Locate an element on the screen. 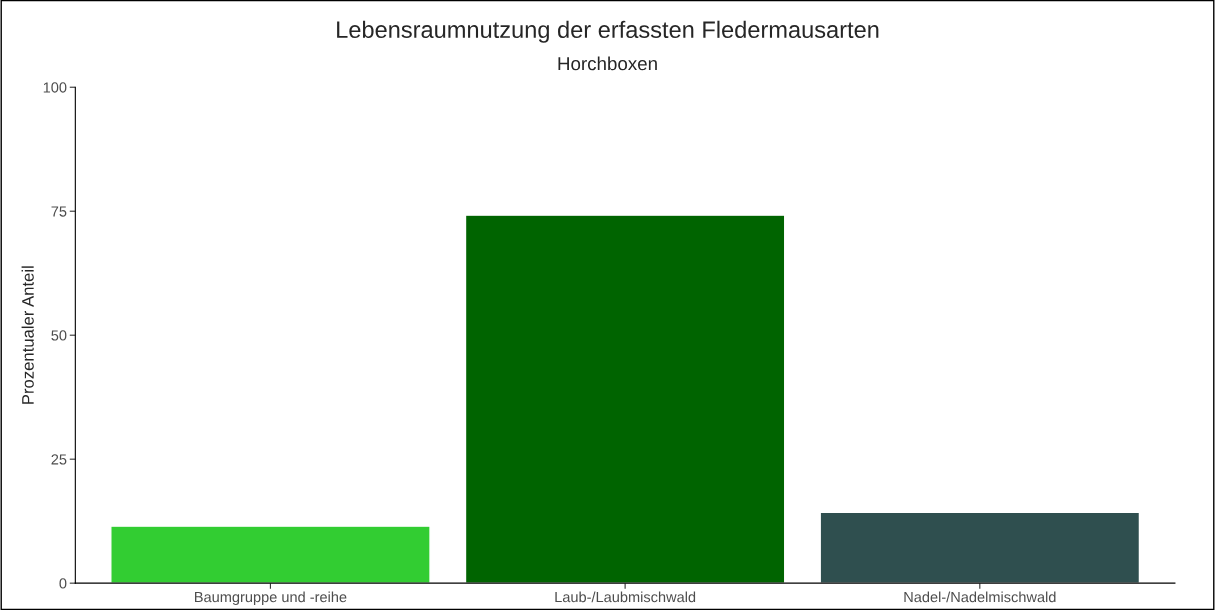 The height and width of the screenshot is (610, 1215). y-tick-label: 50 is located at coordinates (59, 335).